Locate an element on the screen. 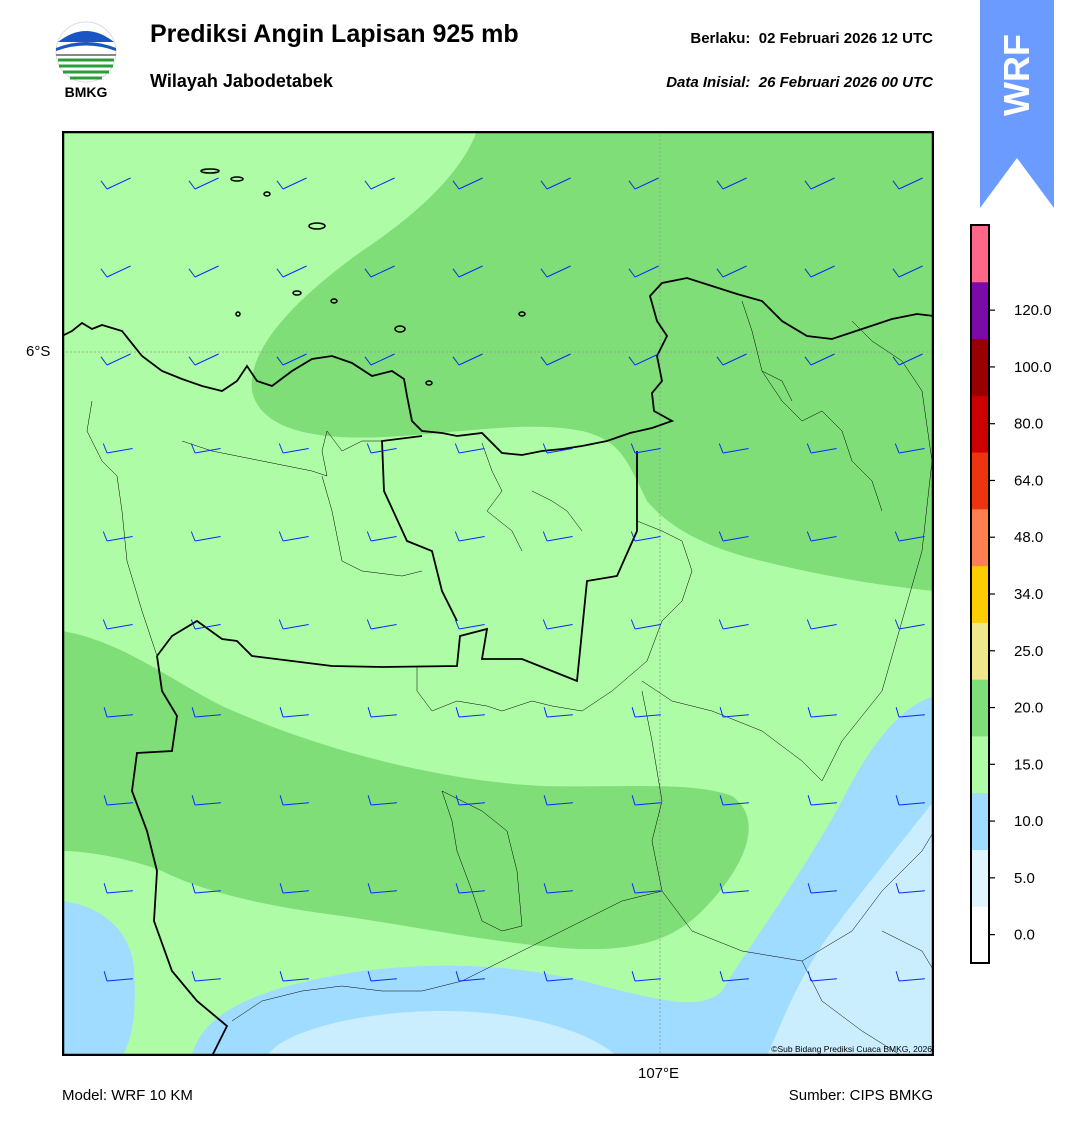 The image size is (1081, 1128). colorbar-tick-label: 15.0 is located at coordinates (1028, 764).